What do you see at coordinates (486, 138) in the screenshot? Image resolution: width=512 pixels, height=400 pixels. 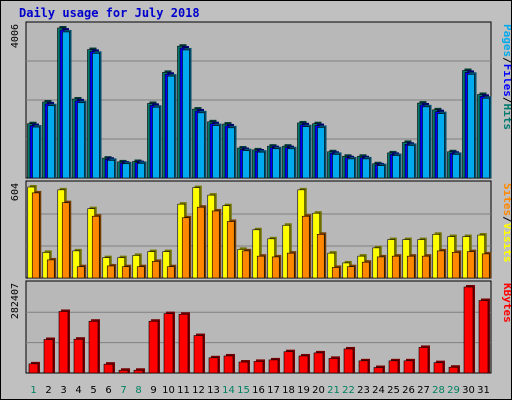 I see `bar-pages-day-31-face` at bounding box center [486, 138].